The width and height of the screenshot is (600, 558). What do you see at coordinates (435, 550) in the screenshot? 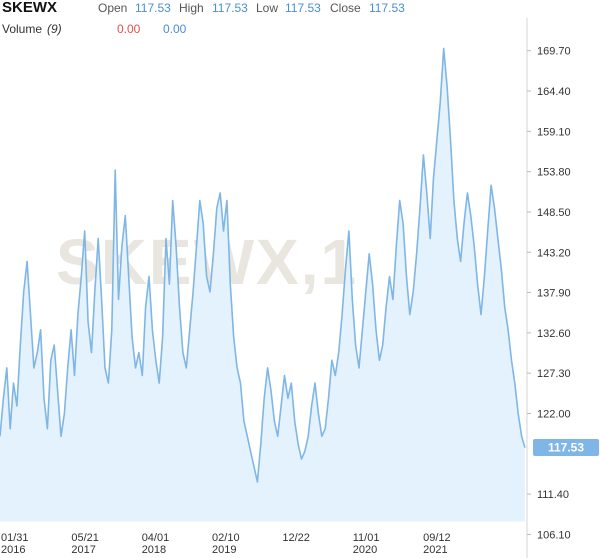
I see `x-tick-year: 2021` at bounding box center [435, 550].